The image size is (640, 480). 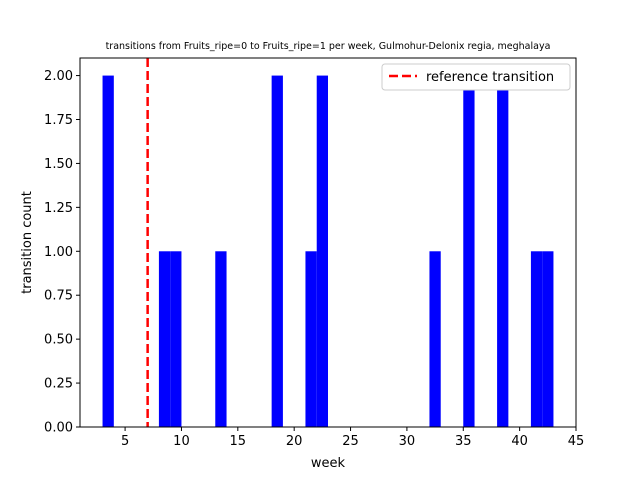 What do you see at coordinates (125, 441) in the screenshot?
I see `x-tick-label: 5` at bounding box center [125, 441].